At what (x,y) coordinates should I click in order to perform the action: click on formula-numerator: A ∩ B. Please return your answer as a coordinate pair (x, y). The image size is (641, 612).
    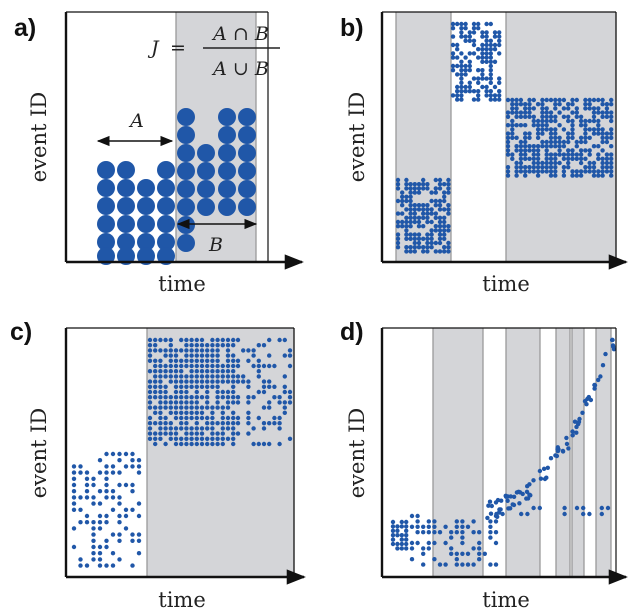
    Looking at the image, I should click on (240, 34).